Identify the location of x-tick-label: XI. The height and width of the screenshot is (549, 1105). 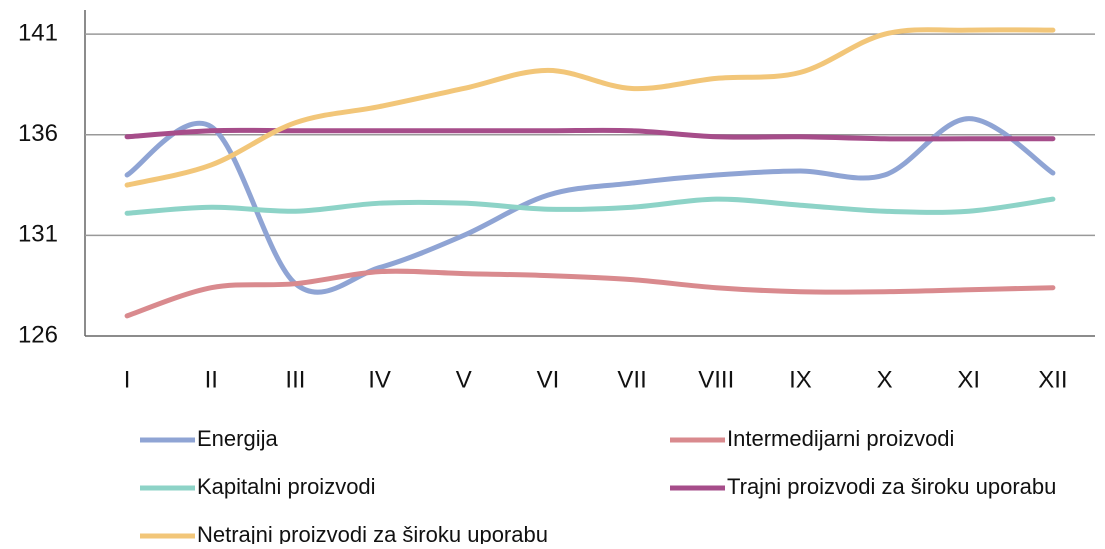
(968, 379).